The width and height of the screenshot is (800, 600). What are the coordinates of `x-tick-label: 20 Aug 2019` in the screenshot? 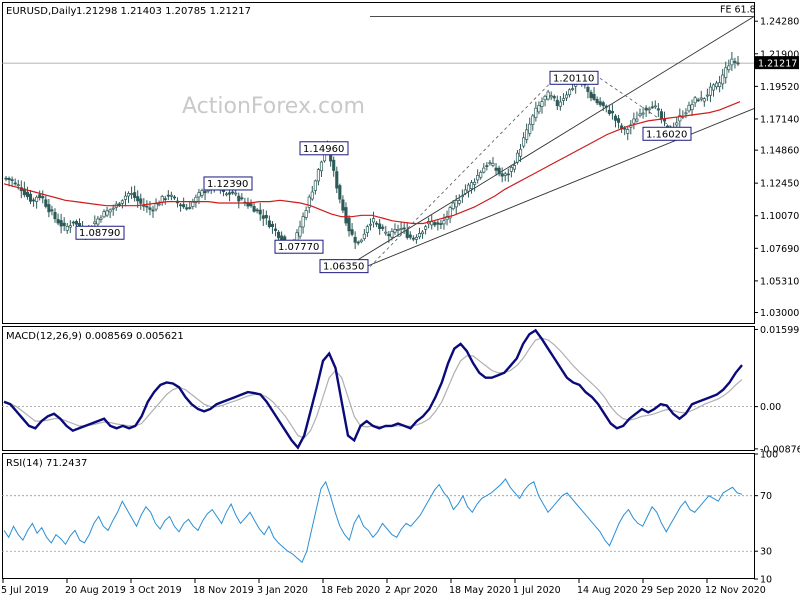 It's located at (95, 590).